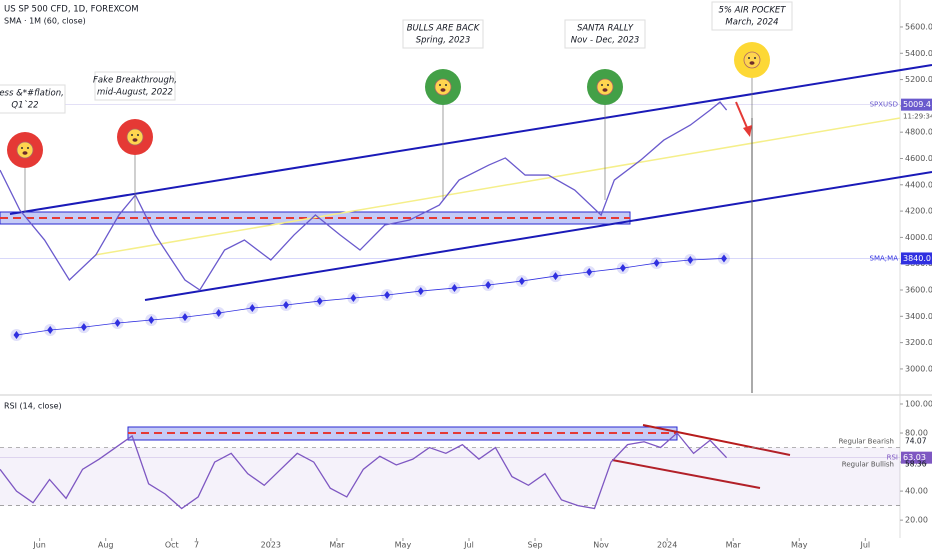 Image resolution: width=932 pixels, height=550 pixels. Describe the element at coordinates (918, 132) in the screenshot. I see `y-tick-label: 4800.0` at that location.